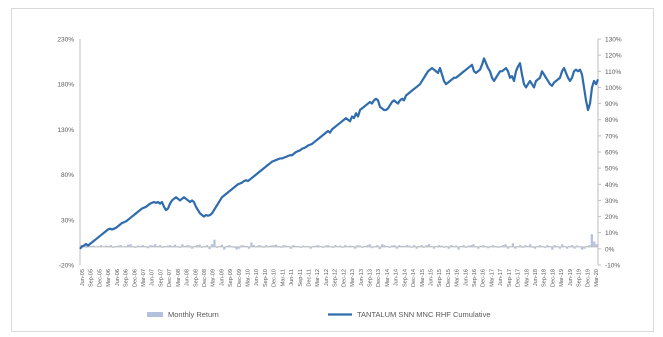  What do you see at coordinates (67, 175) in the screenshot?
I see `left-tick-label: 80%` at bounding box center [67, 175].